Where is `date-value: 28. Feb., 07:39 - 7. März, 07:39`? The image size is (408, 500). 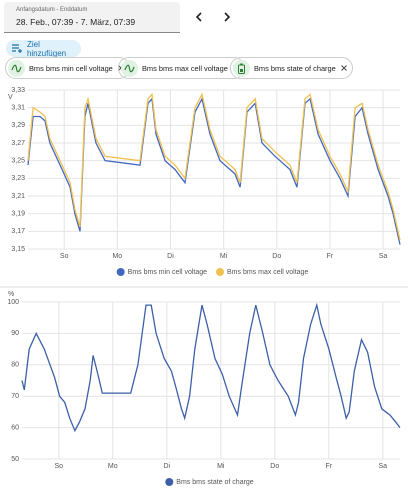
date-value: 28. Feb., 07:39 - 7. März, 07:39 is located at coordinates (76, 22).